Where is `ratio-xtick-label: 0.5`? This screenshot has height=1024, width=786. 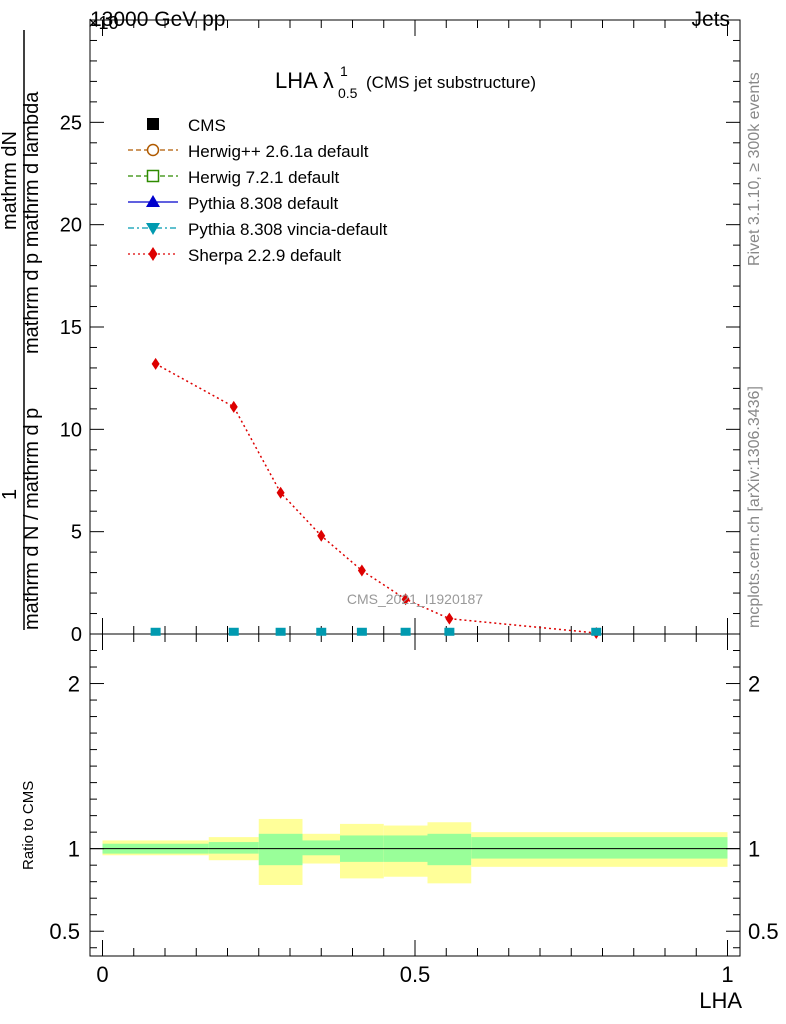 ratio-xtick-label: 0.5 is located at coordinates (415, 974).